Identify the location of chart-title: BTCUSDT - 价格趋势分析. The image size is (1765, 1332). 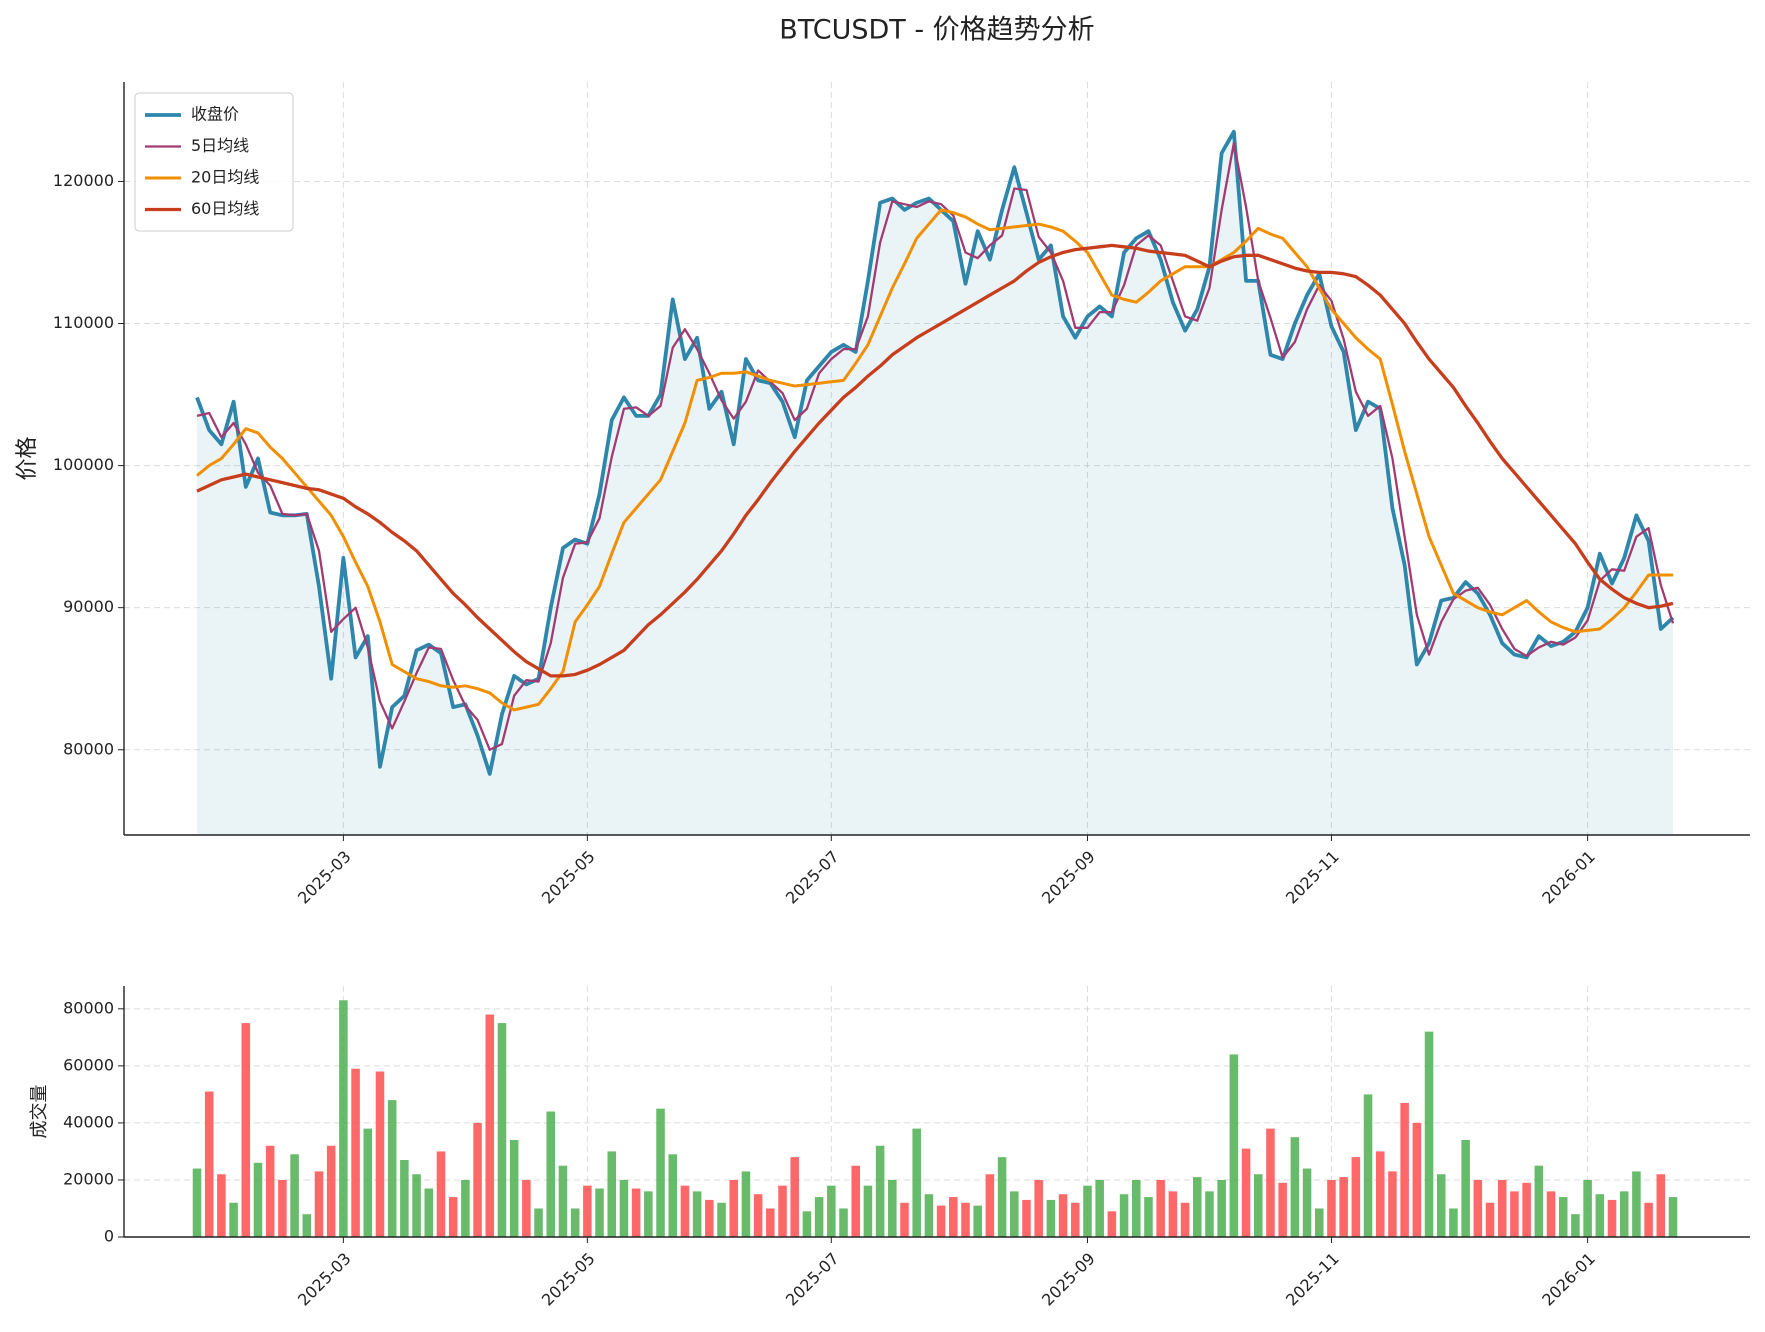
(936, 30).